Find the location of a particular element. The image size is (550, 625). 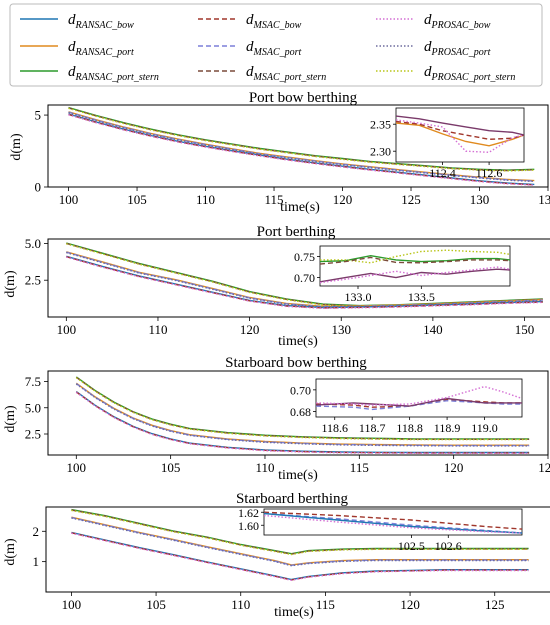

x-tick-label: 150 is located at coordinates (525, 329).